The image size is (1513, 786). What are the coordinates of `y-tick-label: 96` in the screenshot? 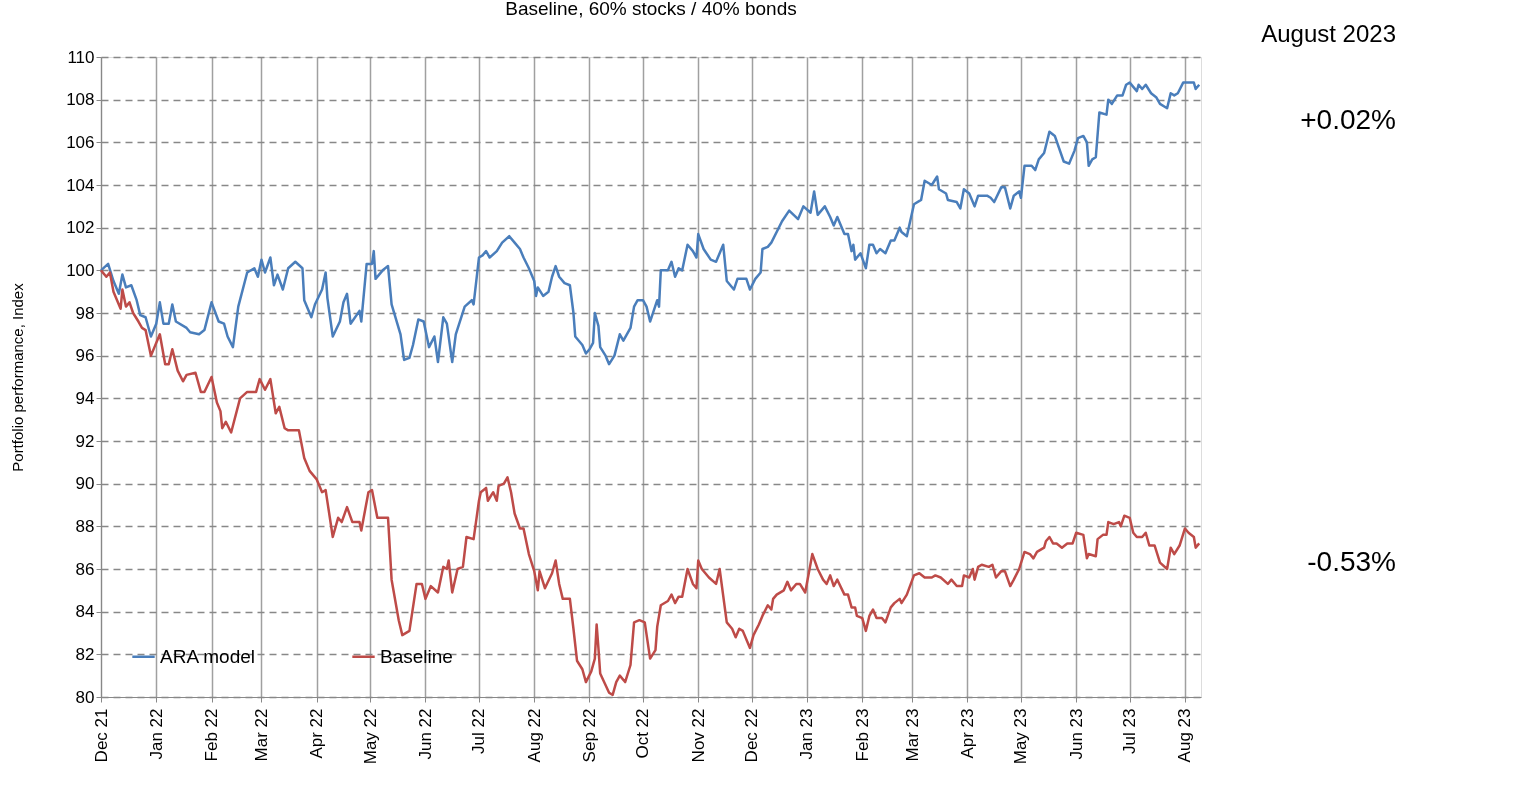 It's located at (85, 356).